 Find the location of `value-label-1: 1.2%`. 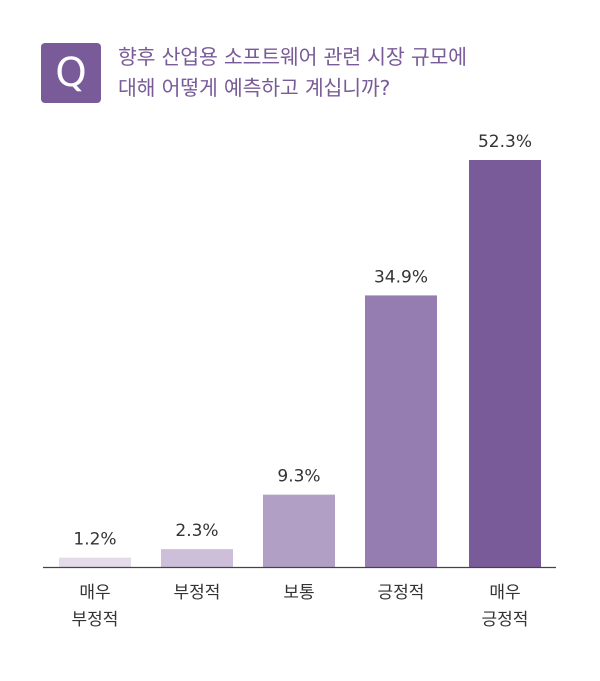

value-label-1: 1.2% is located at coordinates (94, 540).